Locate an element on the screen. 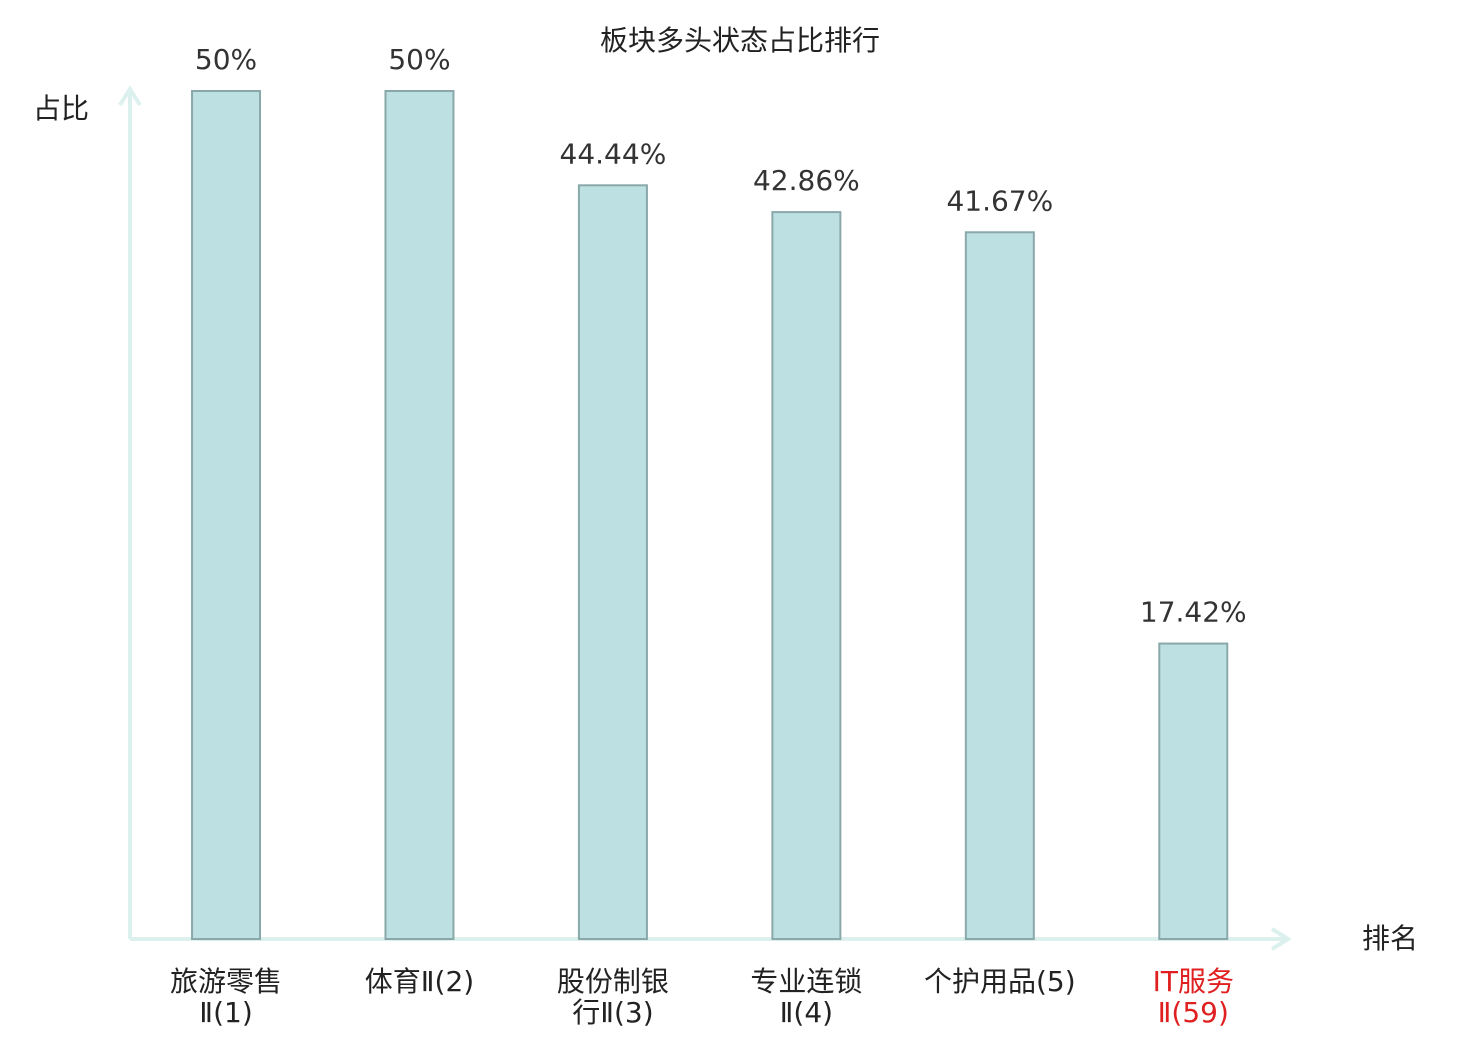 This screenshot has width=1480, height=1040. x-tick-label-line: 体育Ⅱ(2) is located at coordinates (419, 981).